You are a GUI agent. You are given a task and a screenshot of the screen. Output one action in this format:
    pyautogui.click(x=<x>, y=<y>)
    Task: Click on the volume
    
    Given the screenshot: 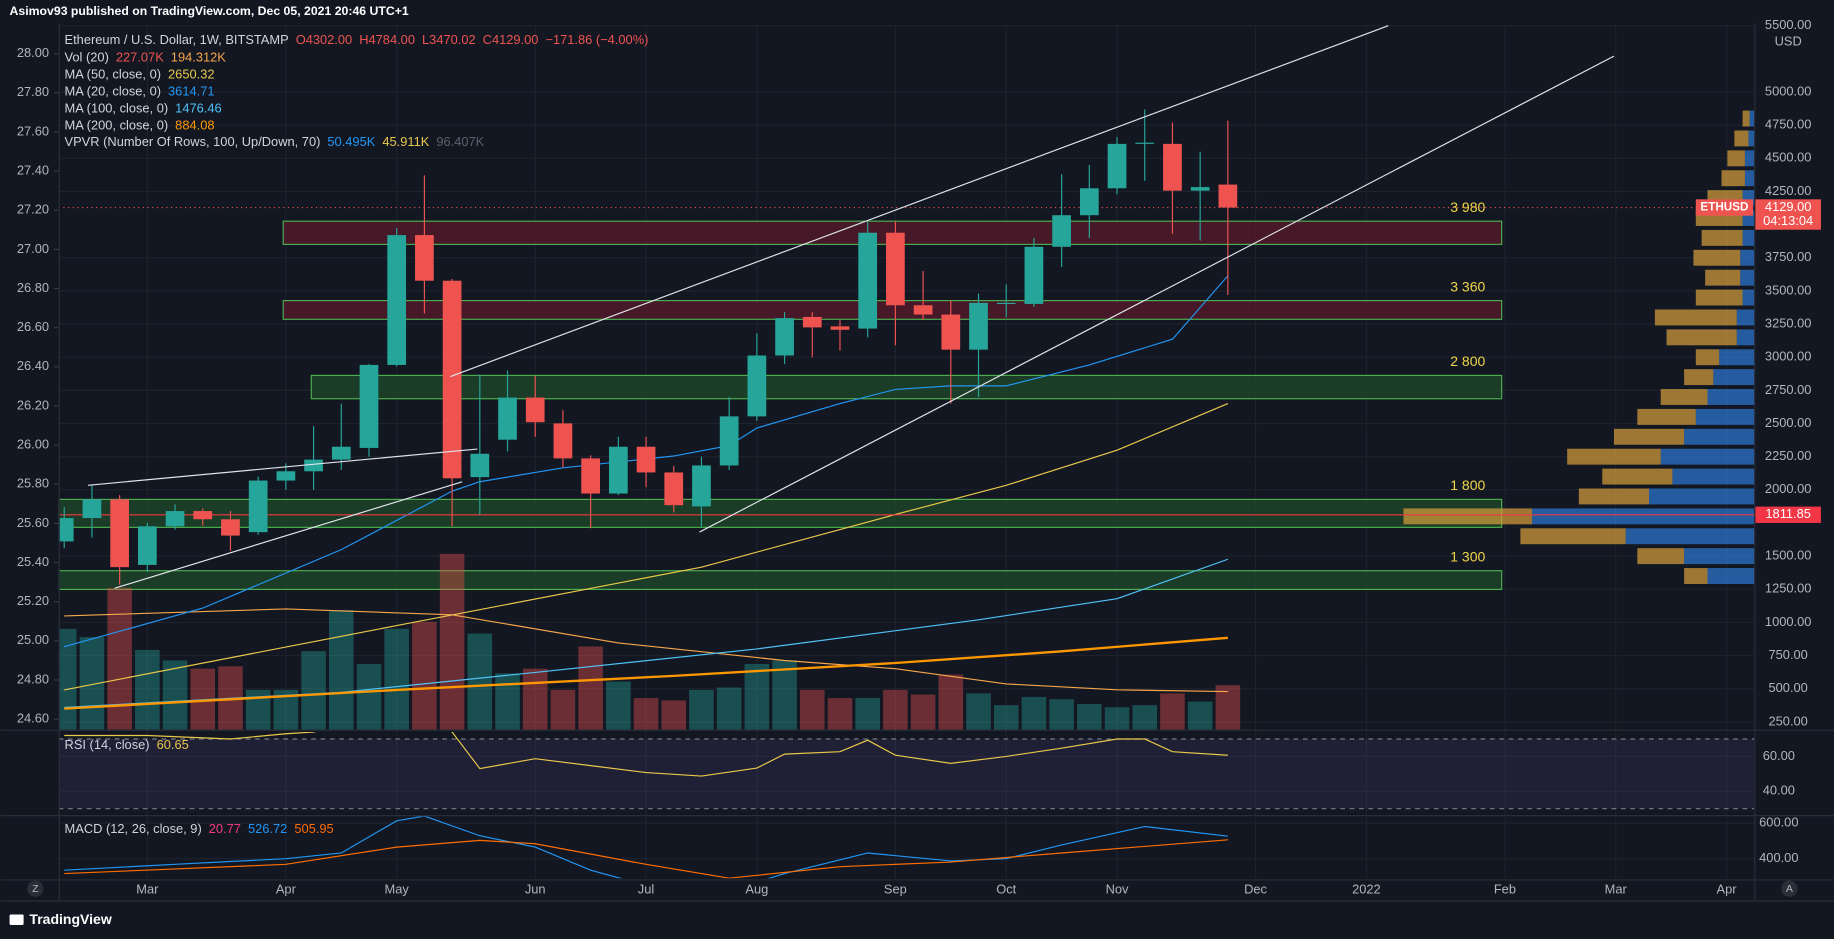 What is the action you would take?
    pyautogui.click(x=649, y=641)
    